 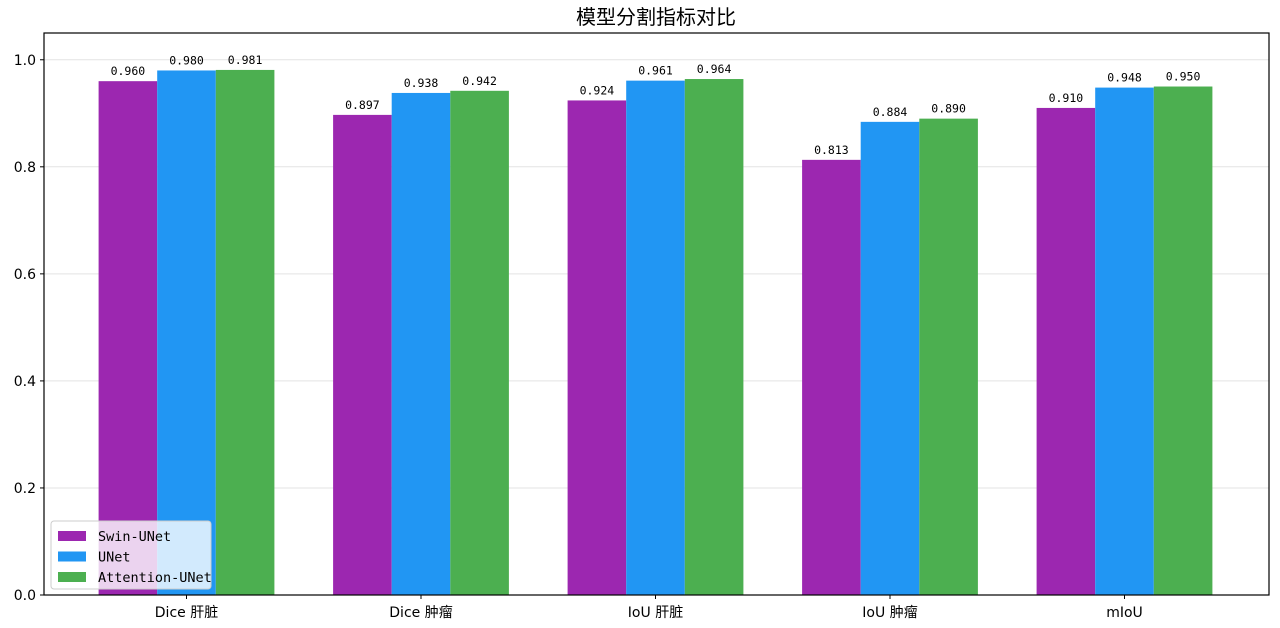 I want to click on bar-value-label: 0.924, so click(x=597, y=90).